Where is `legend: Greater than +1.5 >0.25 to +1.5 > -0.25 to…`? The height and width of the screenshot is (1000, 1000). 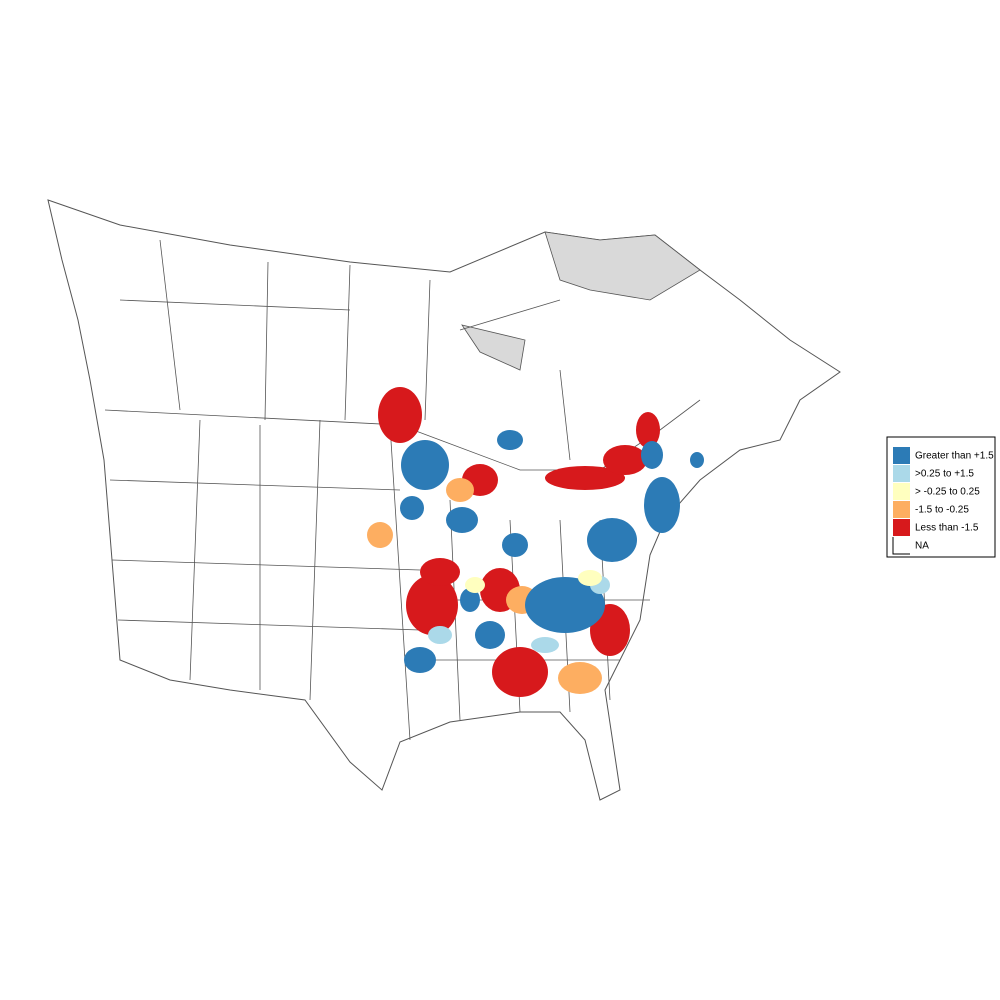
legend: Greater than +1.5 >0.25 to +1.5 > -0.25 to… is located at coordinates (941, 497).